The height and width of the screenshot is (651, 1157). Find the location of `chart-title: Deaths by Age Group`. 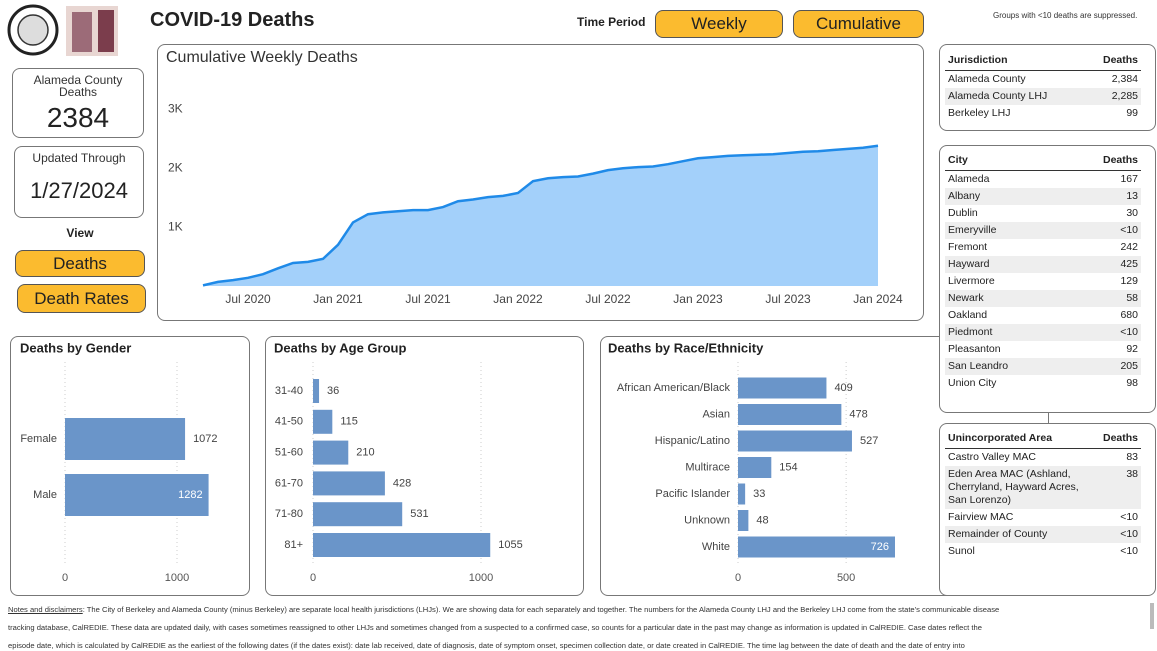

chart-title: Deaths by Age Group is located at coordinates (340, 347).